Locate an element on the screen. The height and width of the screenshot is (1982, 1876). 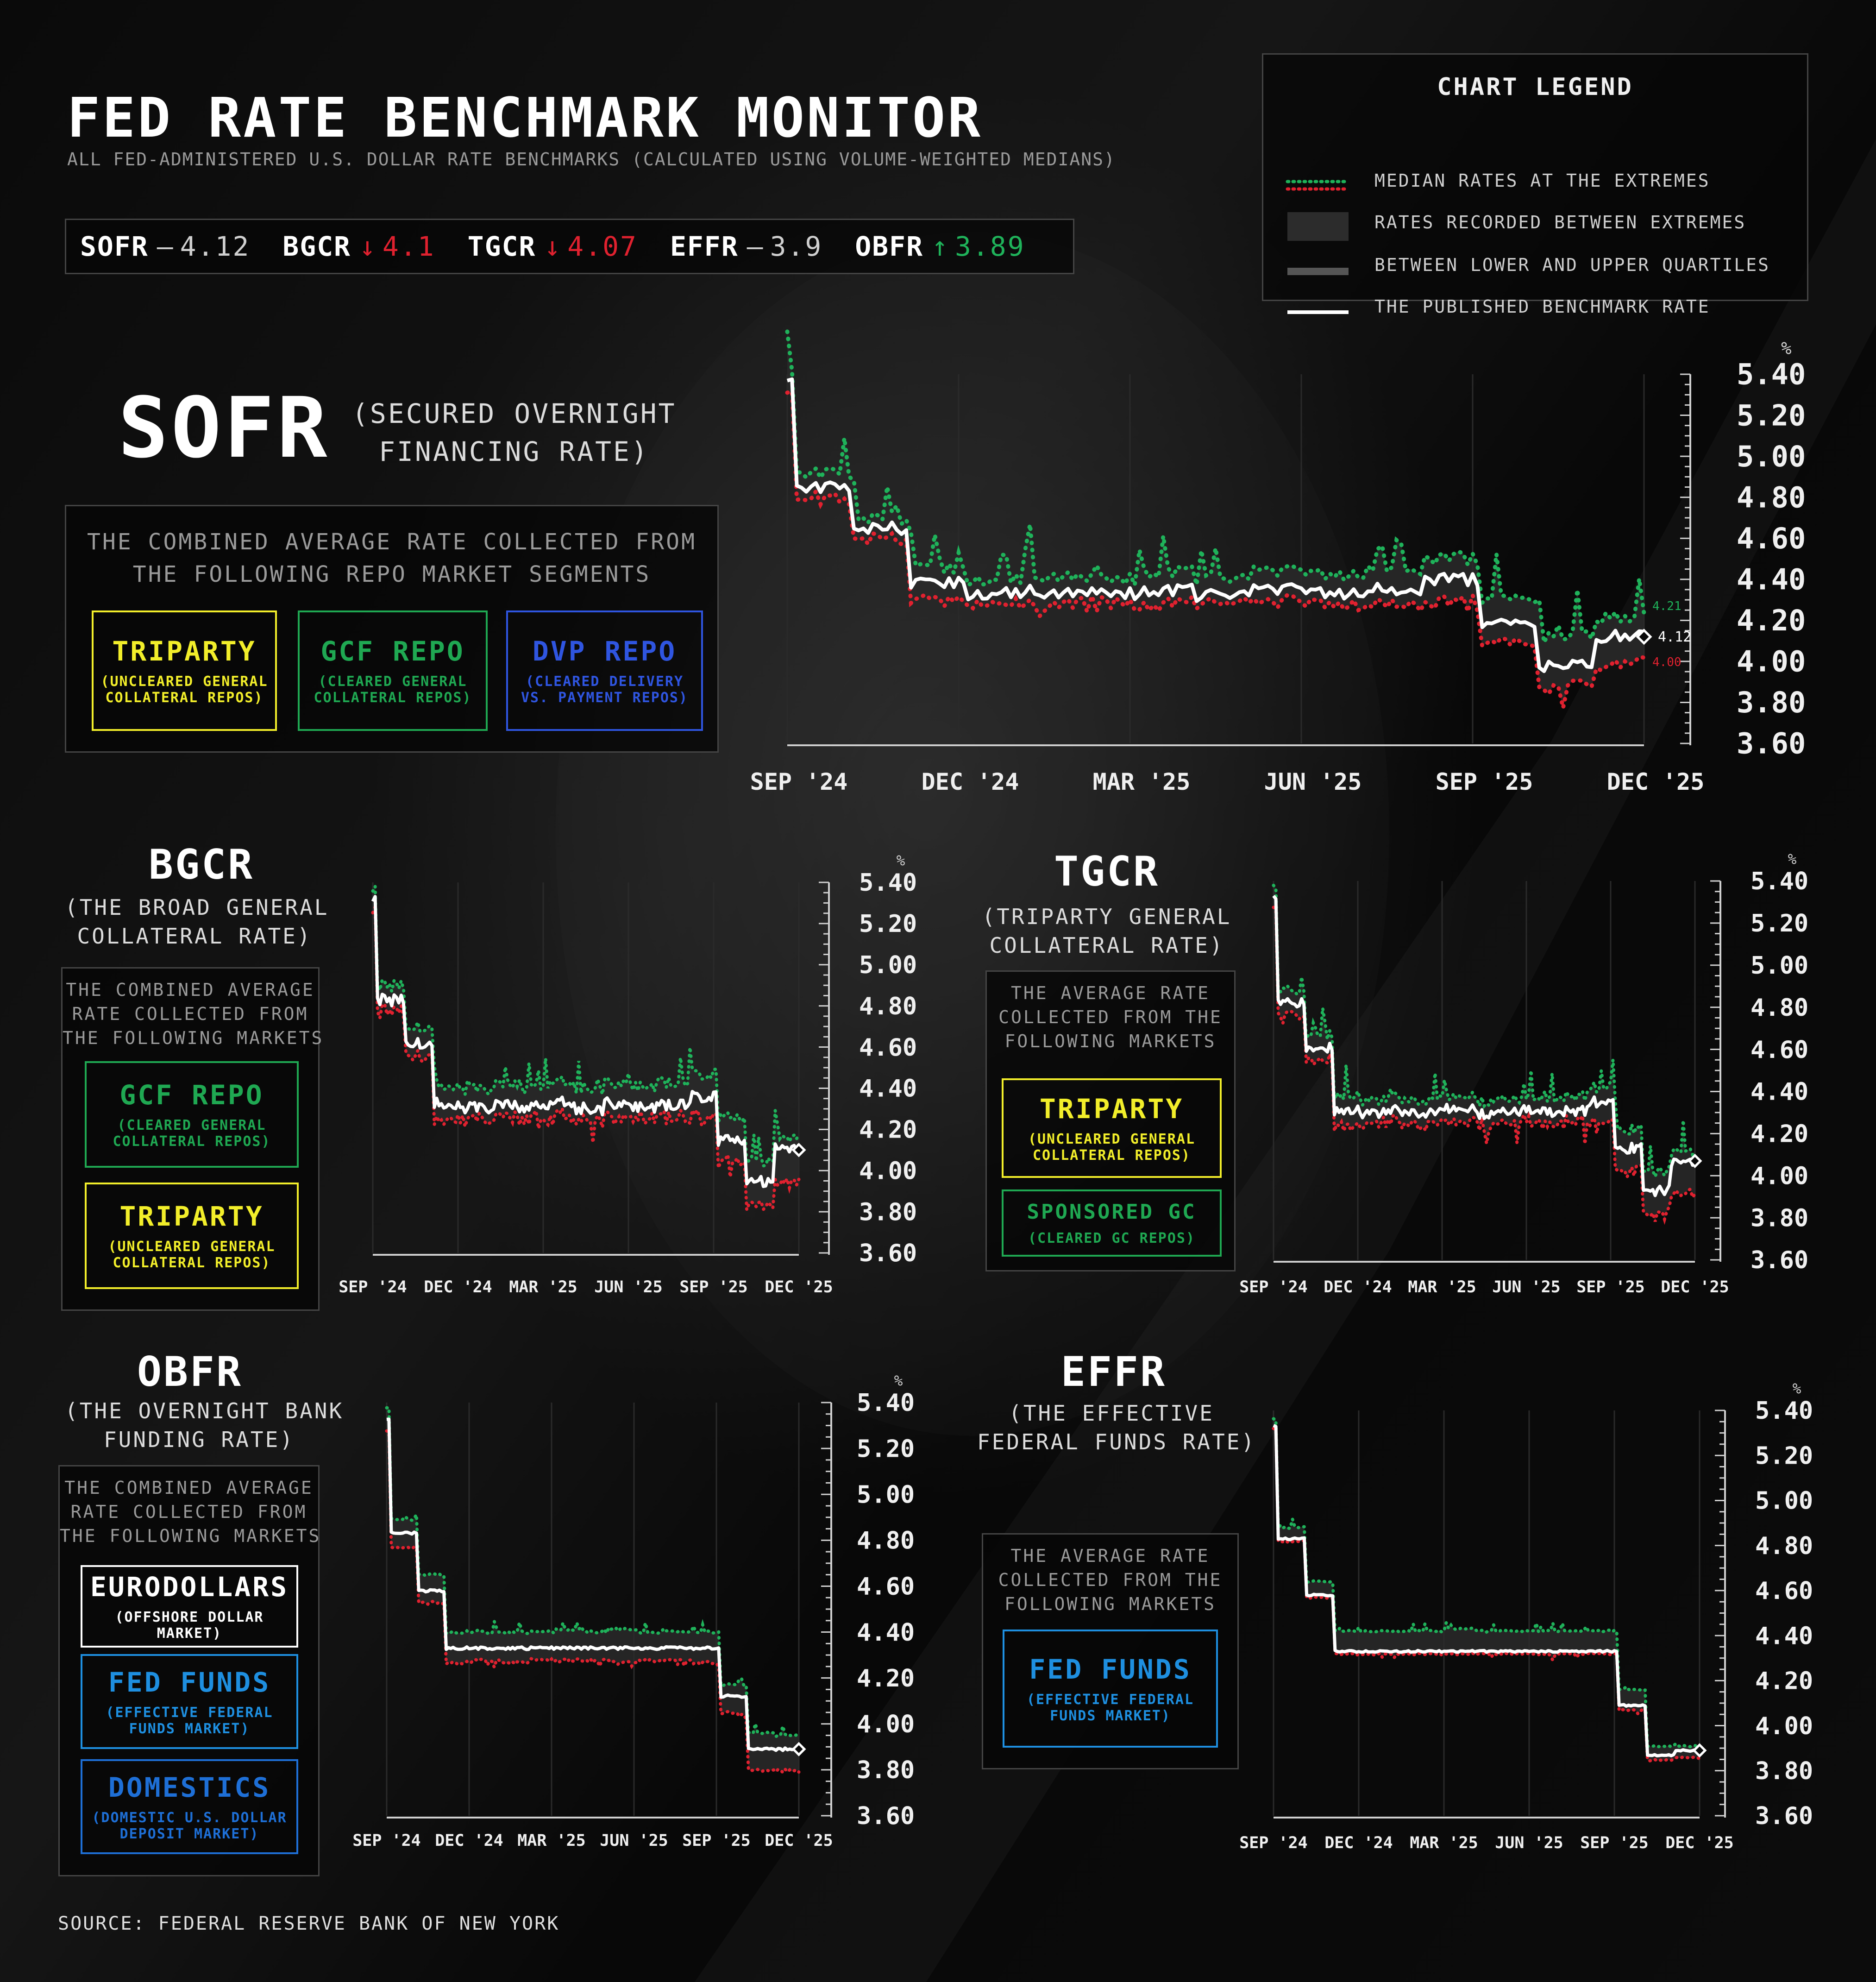
market-description: (UNCLEARED GENERAL is located at coordinates (184, 681).